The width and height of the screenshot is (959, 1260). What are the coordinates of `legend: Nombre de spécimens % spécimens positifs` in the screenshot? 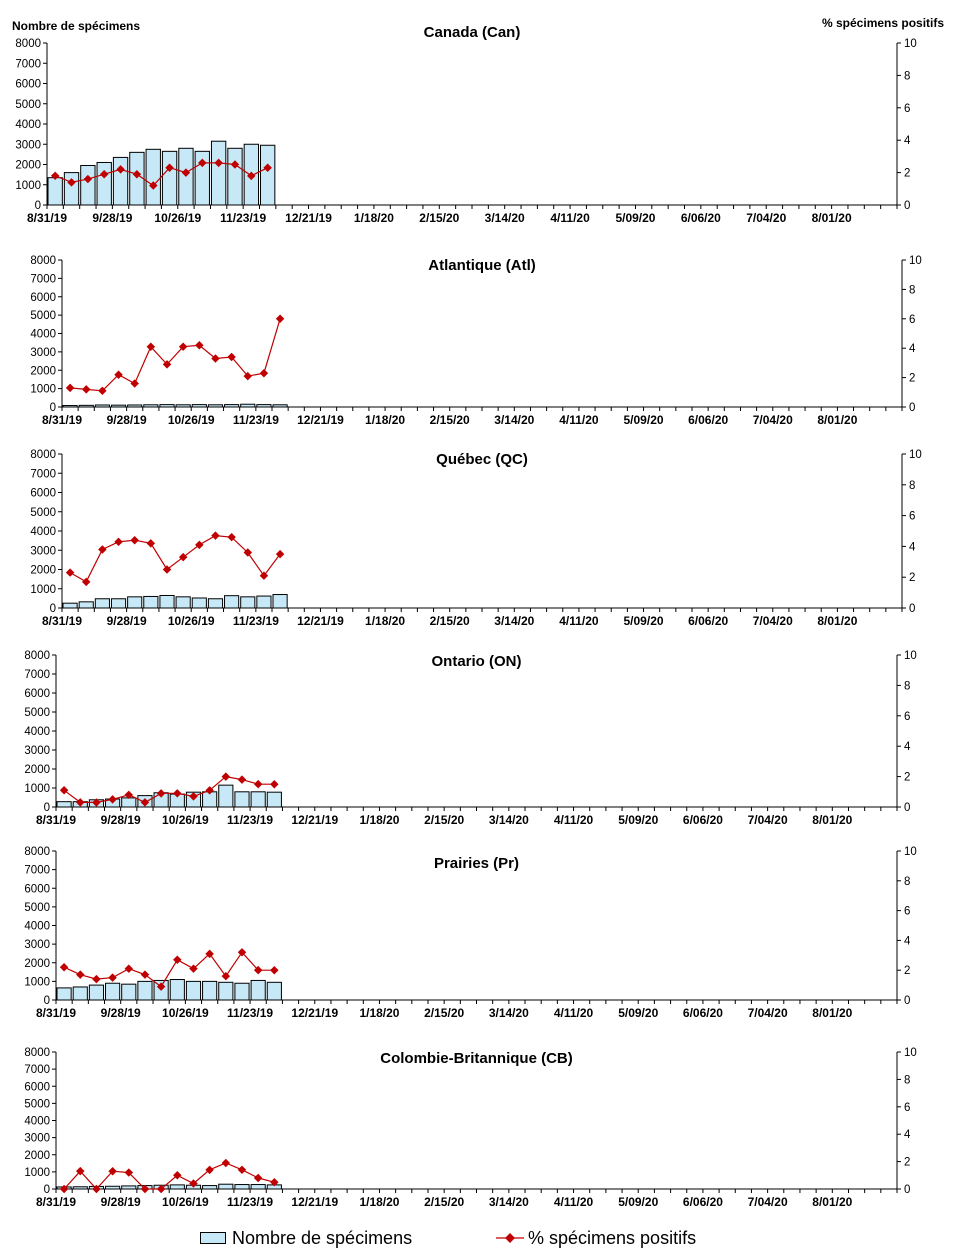 It's located at (460, 1239).